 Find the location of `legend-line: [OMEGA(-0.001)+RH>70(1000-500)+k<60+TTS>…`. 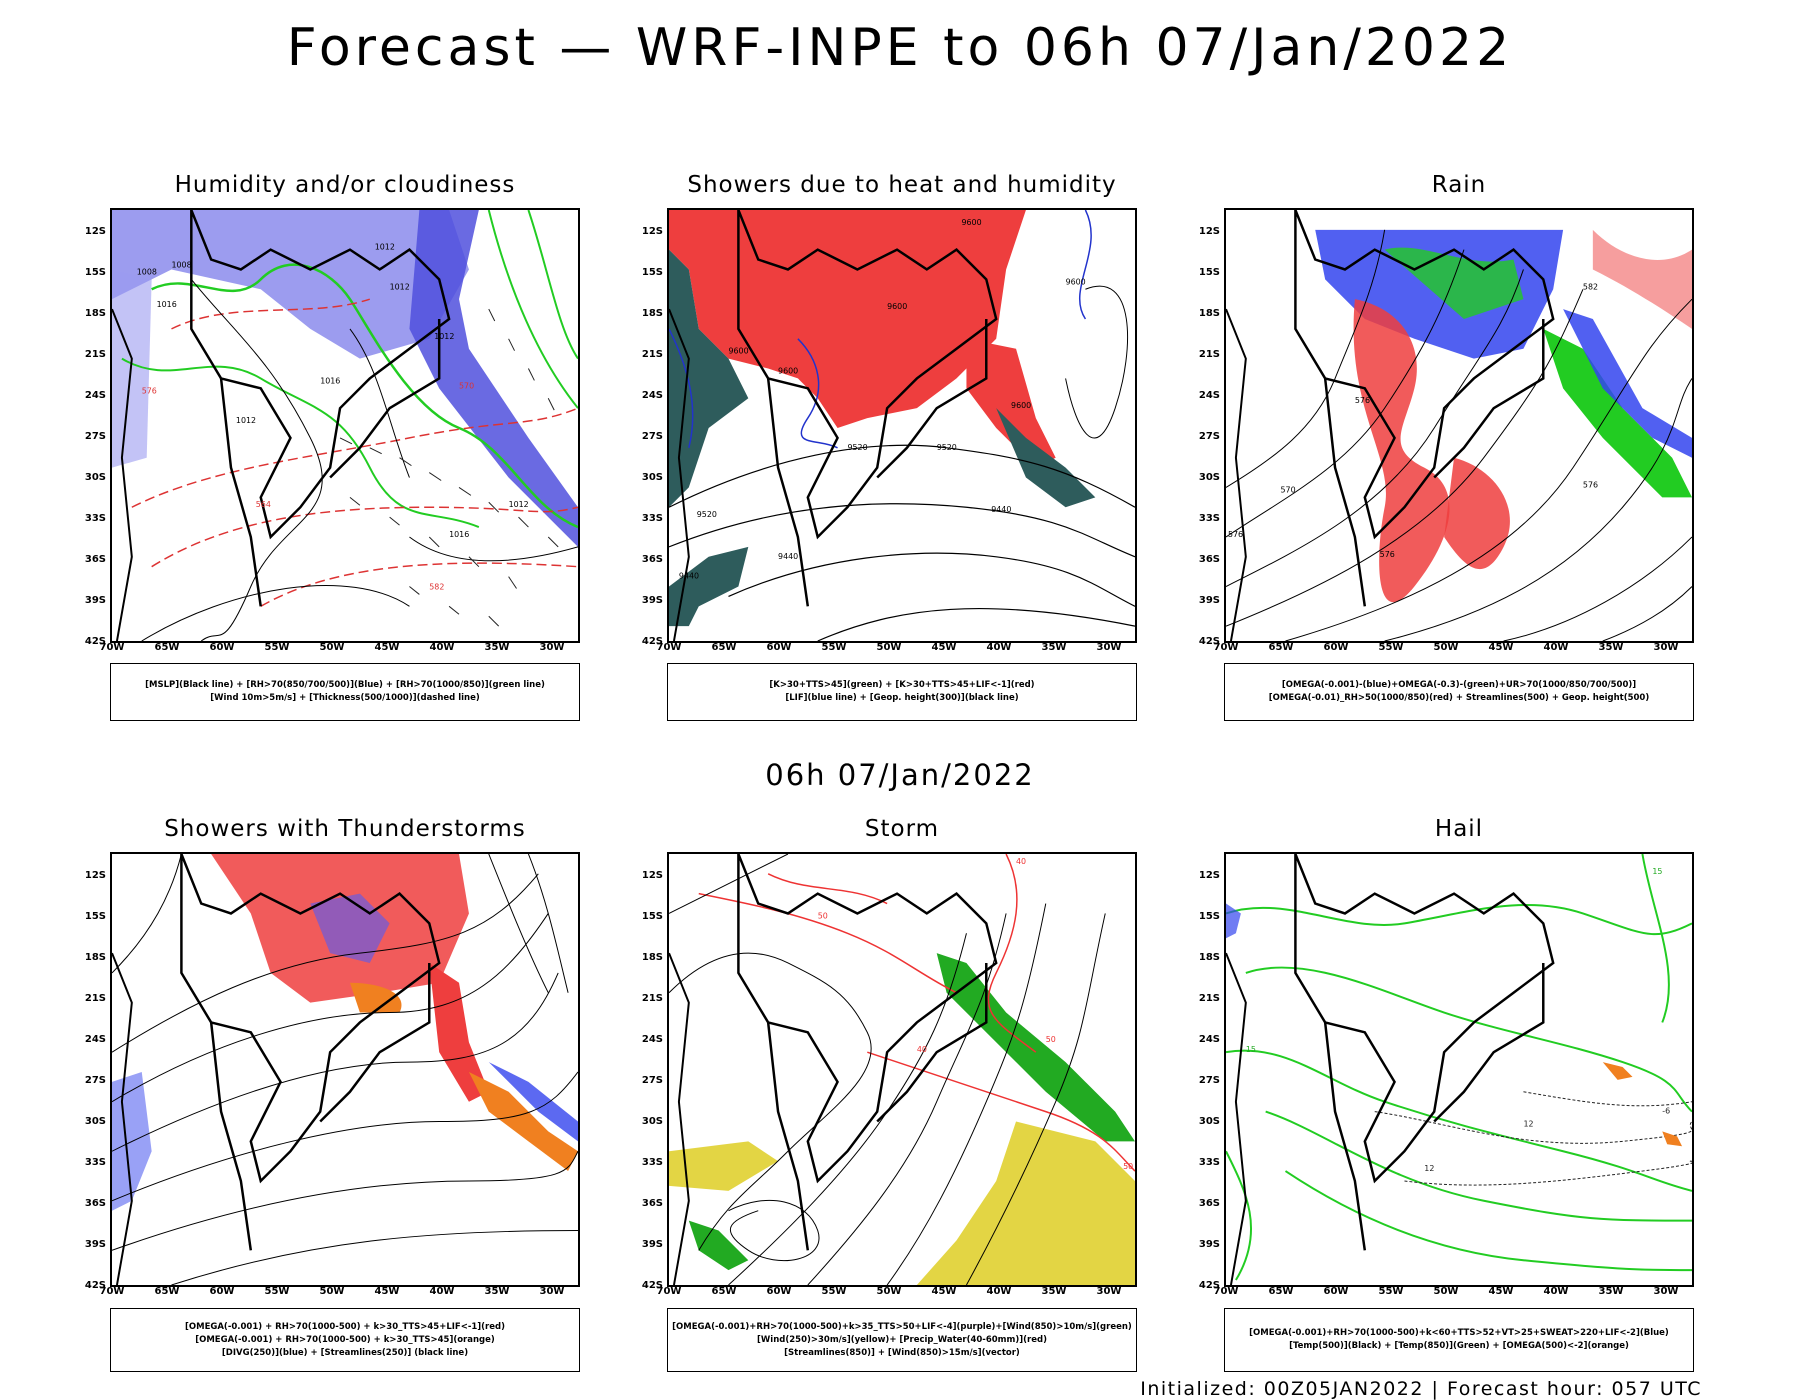

legend-line: [OMEGA(-0.001)+RH>70(1000-500)+k<60+TTS>… is located at coordinates (1459, 1333).